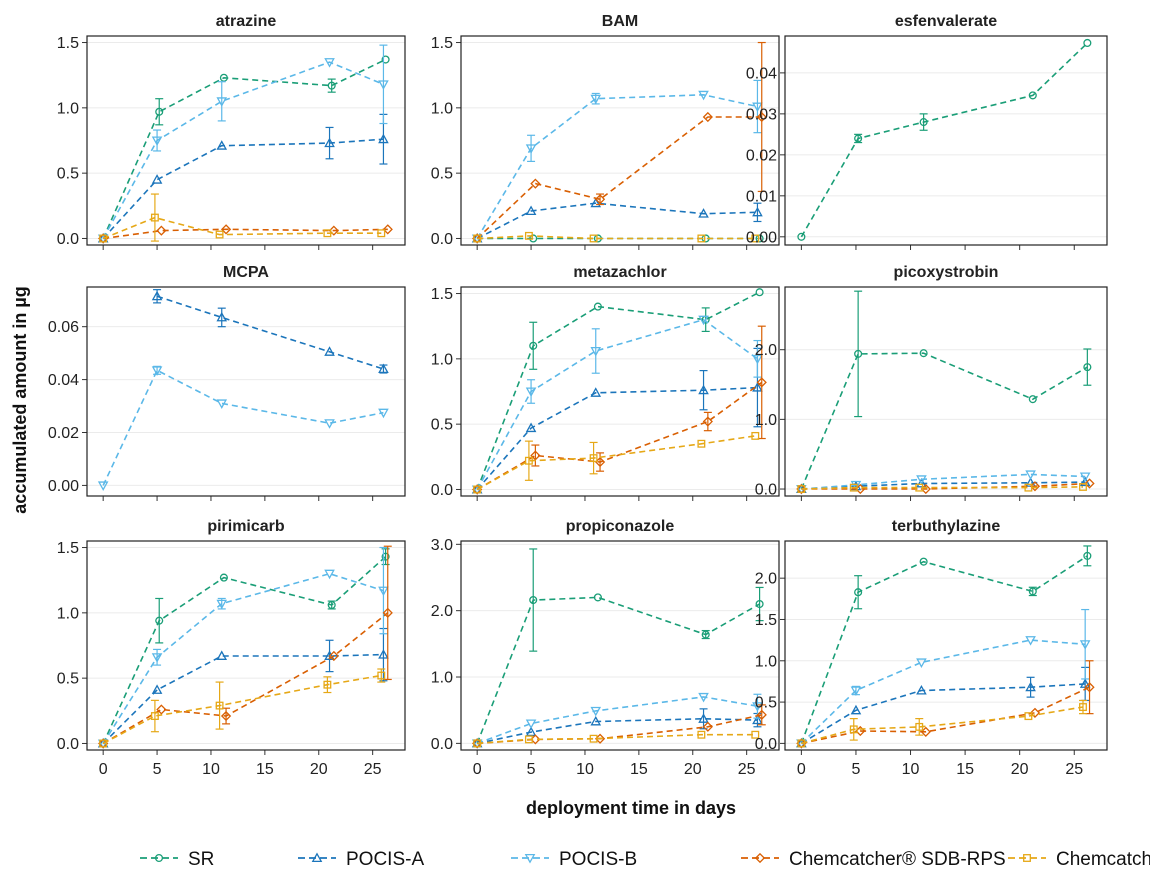 Image resolution: width=1150 pixels, height=872 pixels. What do you see at coordinates (246, 526) in the screenshot?
I see `panel-title: pirimicarb` at bounding box center [246, 526].